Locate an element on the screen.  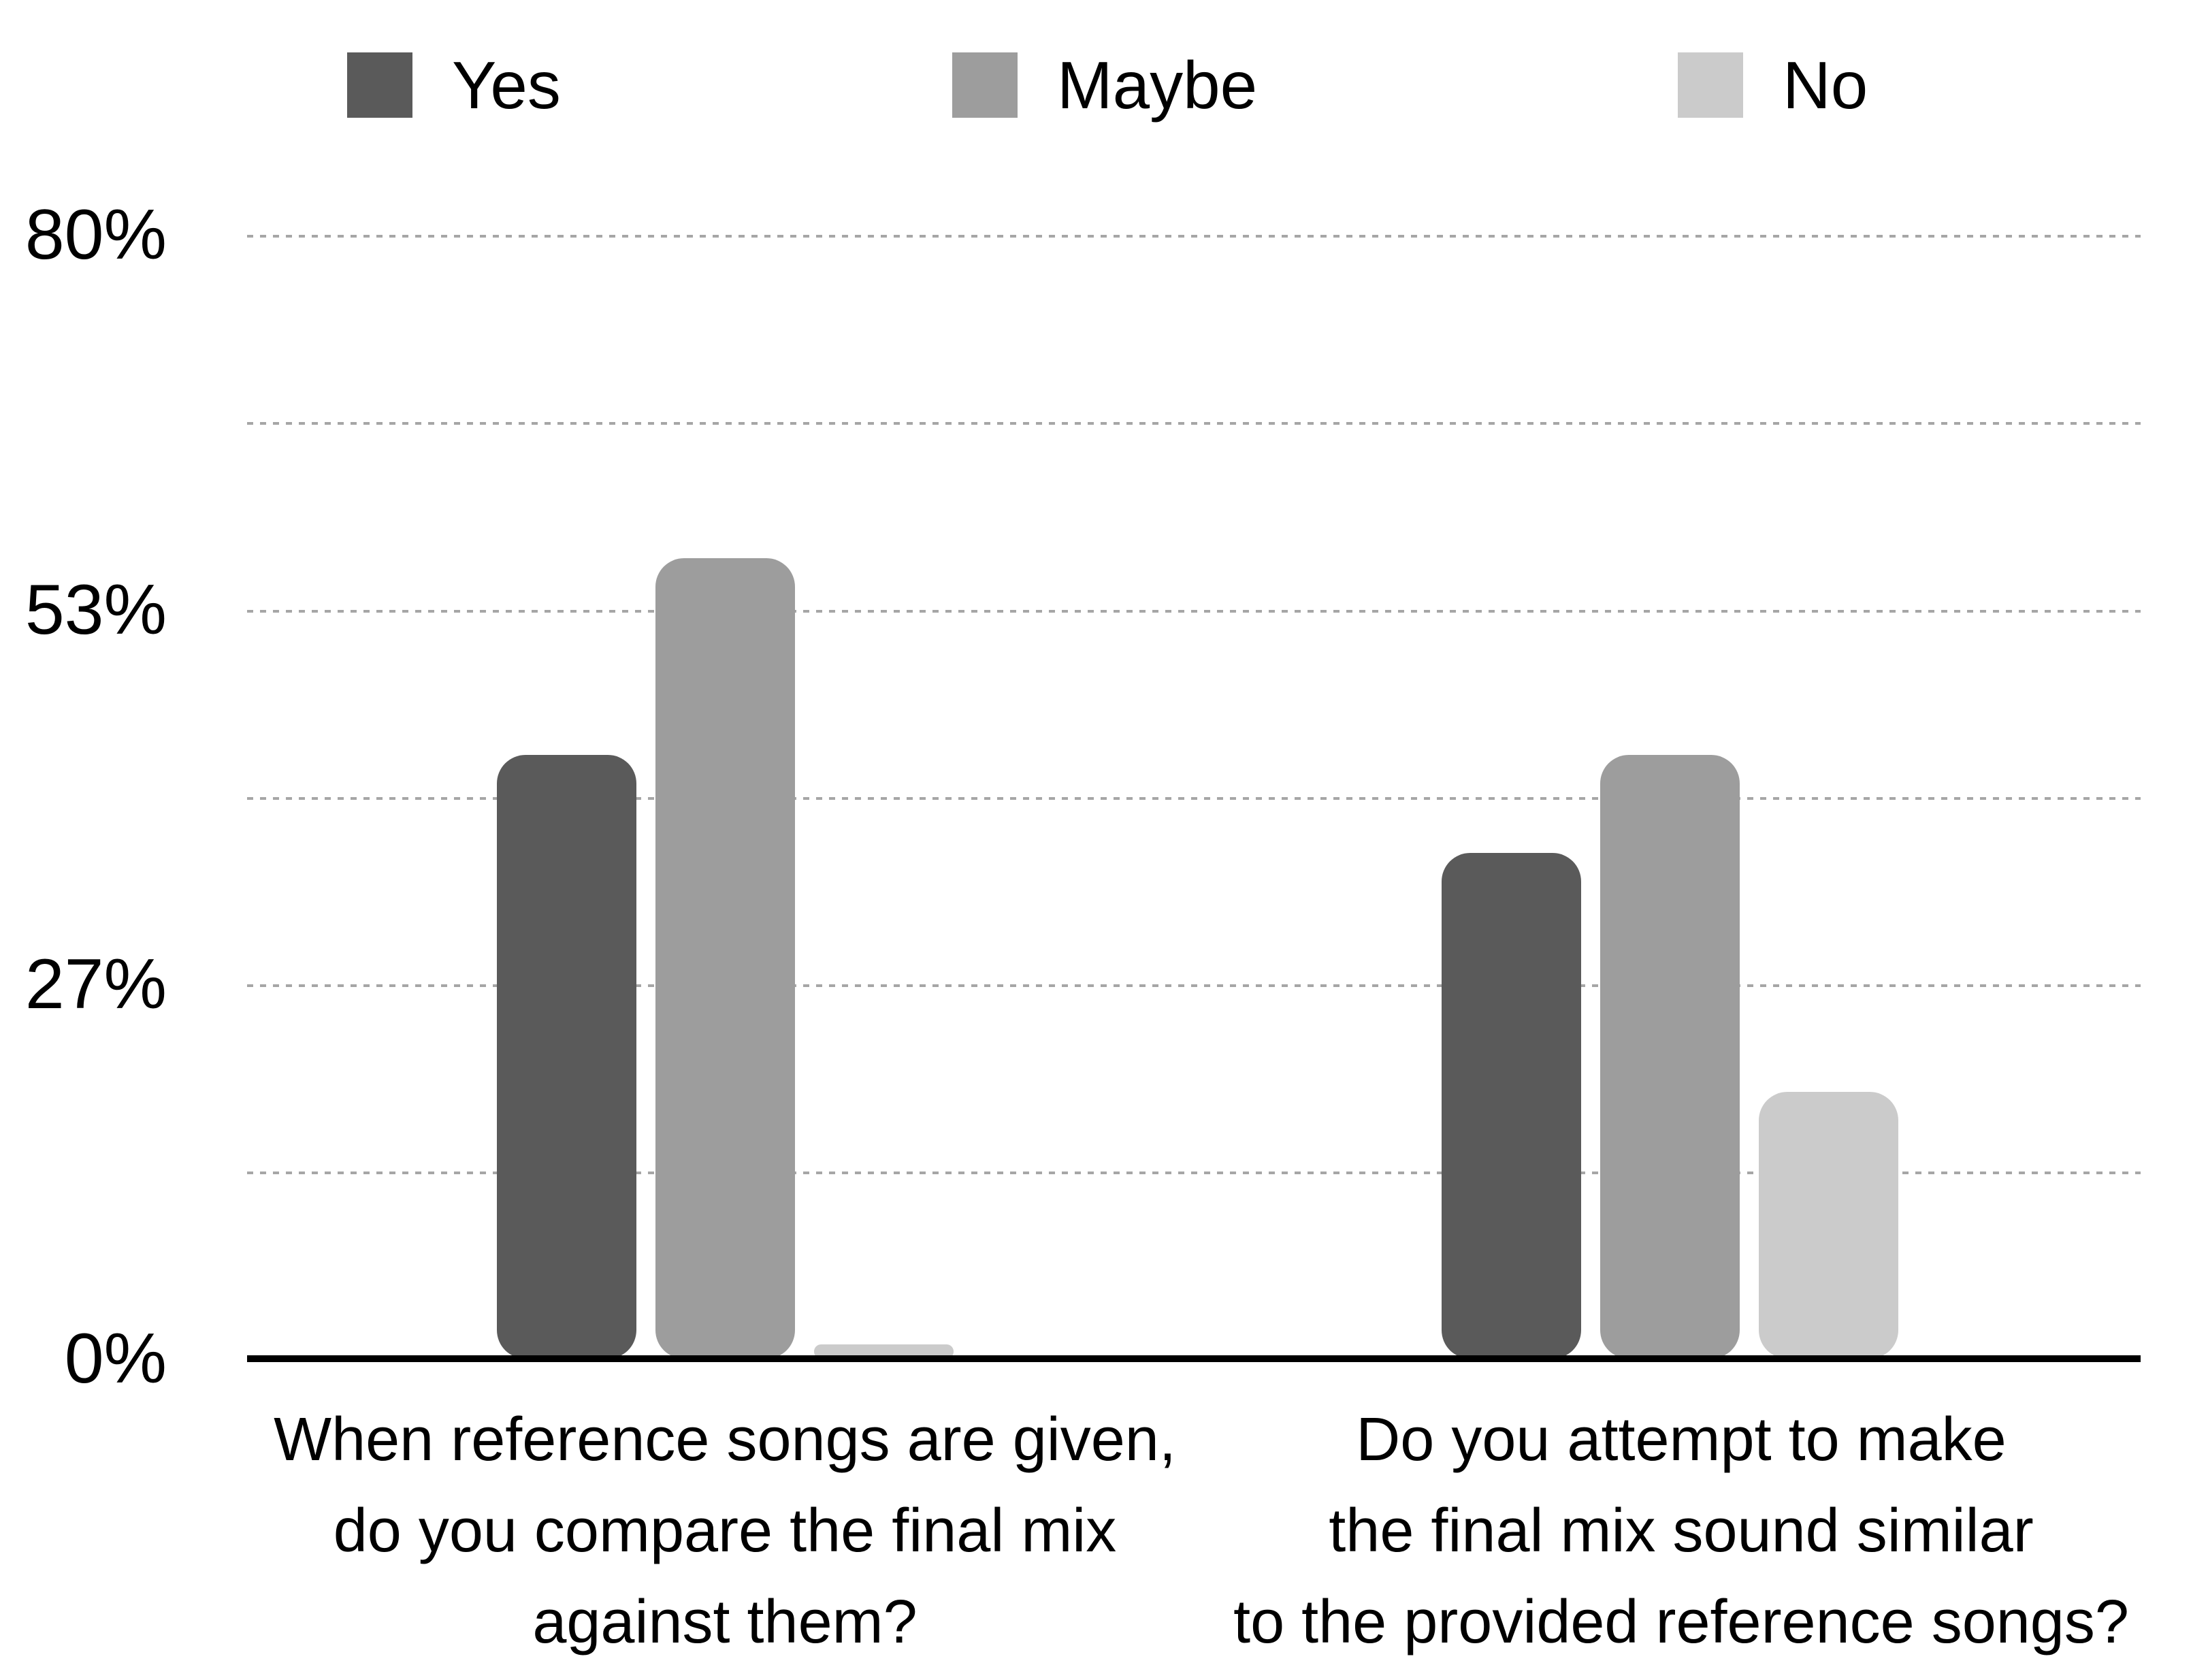
legend-label-maybe: Maybe is located at coordinates (1157, 86).